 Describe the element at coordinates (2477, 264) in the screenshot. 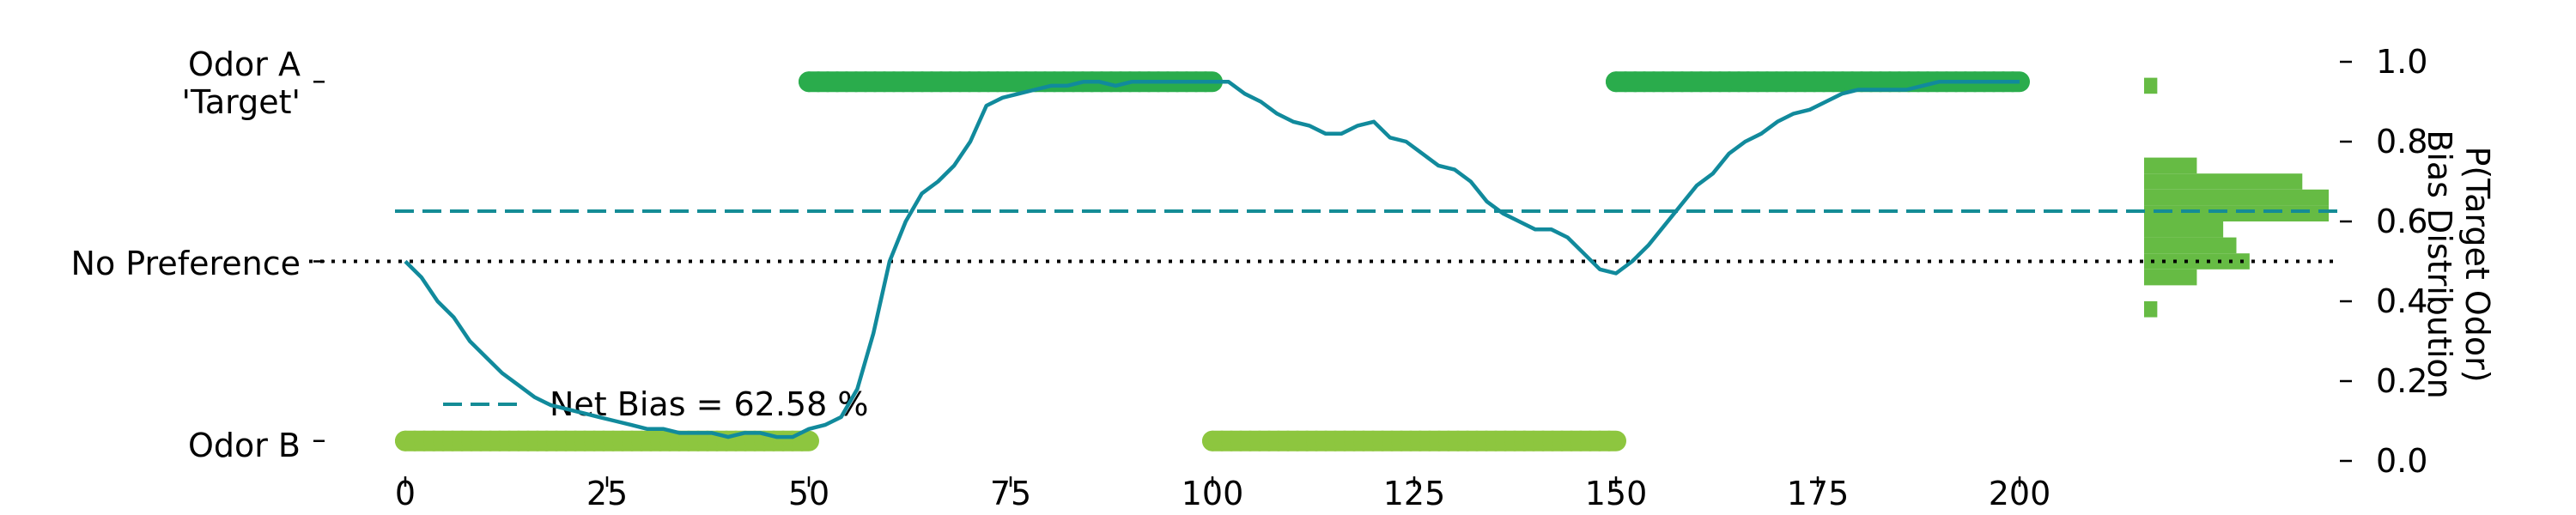

I see `ylabel-p: P(Target Odor)` at that location.